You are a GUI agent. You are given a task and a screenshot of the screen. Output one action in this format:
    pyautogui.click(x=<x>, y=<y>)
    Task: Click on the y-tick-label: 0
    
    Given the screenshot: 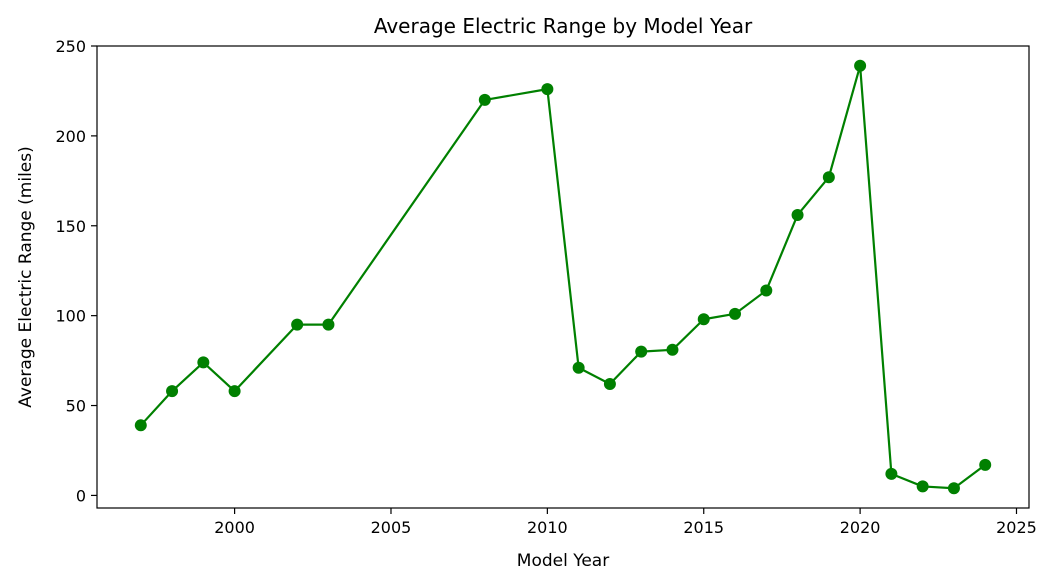 What is the action you would take?
    pyautogui.click(x=81, y=495)
    